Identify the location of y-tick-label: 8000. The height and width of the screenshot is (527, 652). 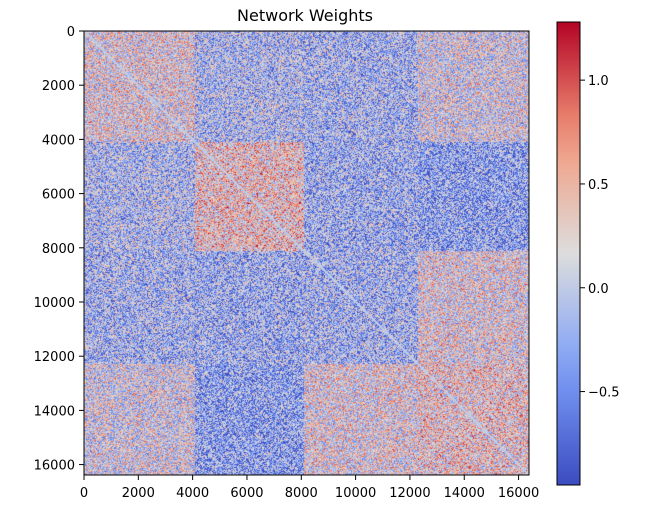
(58, 249).